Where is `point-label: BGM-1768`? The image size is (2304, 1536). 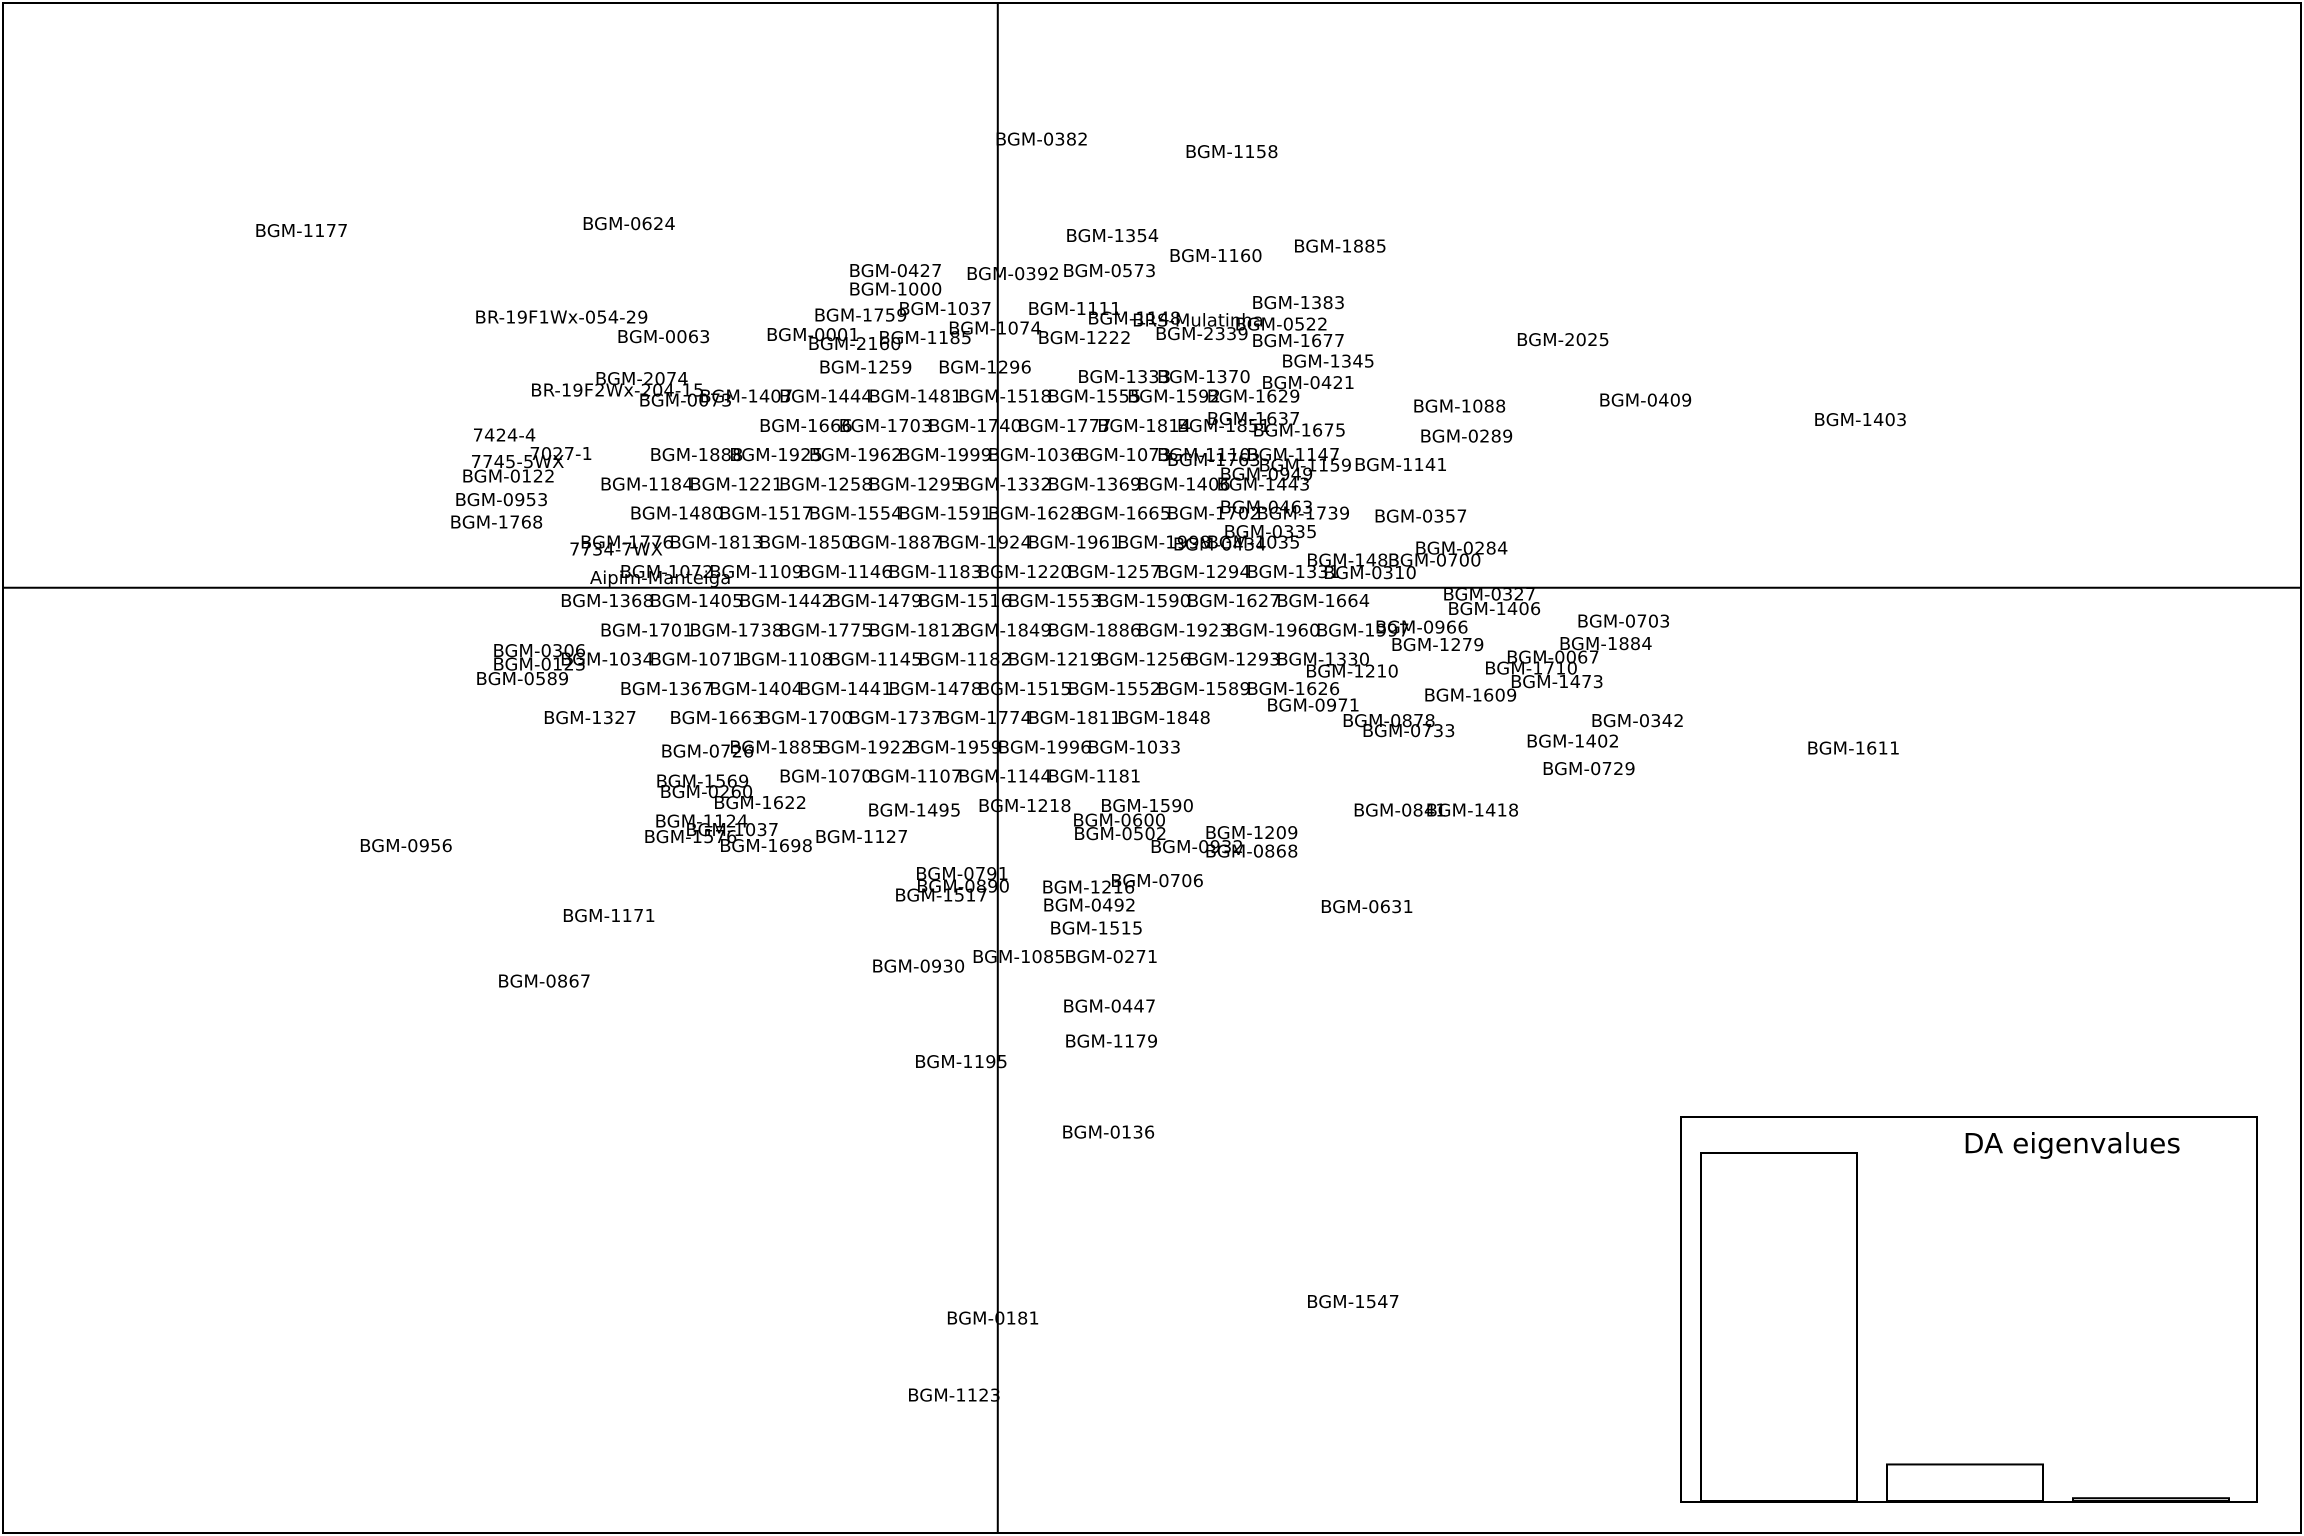
point-label: BGM-1768 is located at coordinates (497, 522).